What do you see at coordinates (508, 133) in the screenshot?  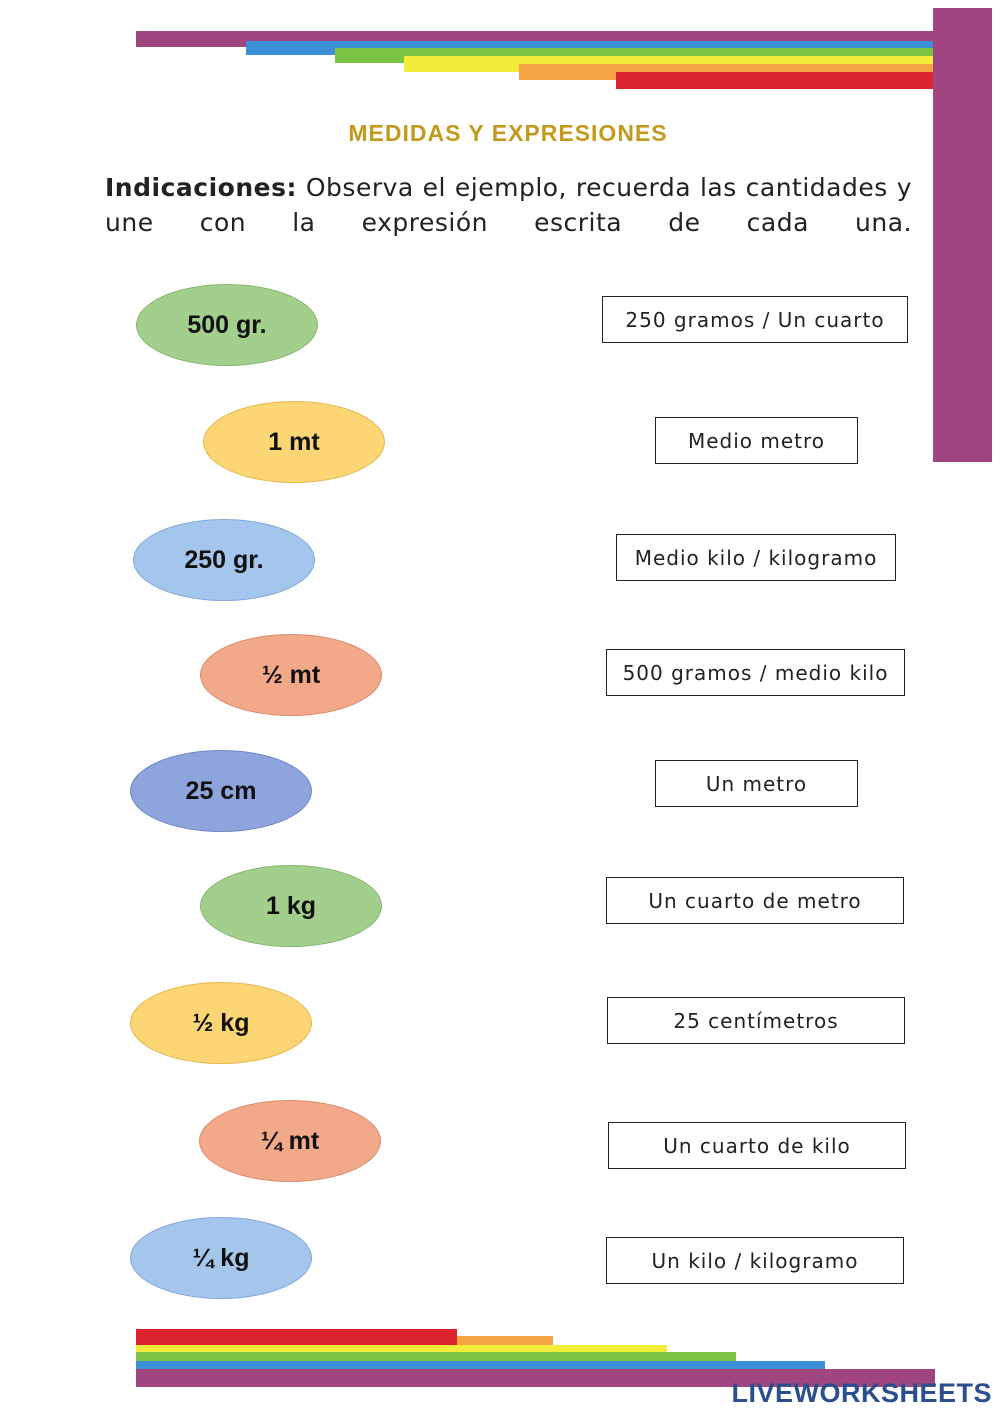 I see `title: MEDIDAS Y EXPRESIONES` at bounding box center [508, 133].